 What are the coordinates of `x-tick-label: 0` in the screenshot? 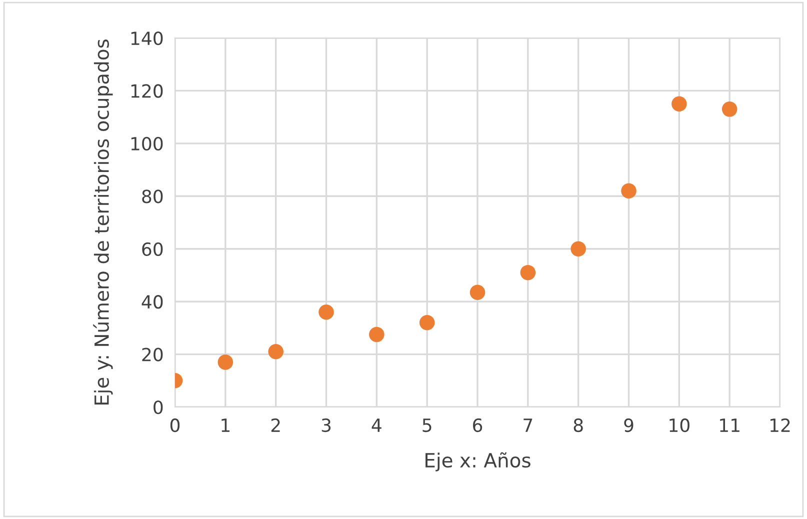 It's located at (175, 425).